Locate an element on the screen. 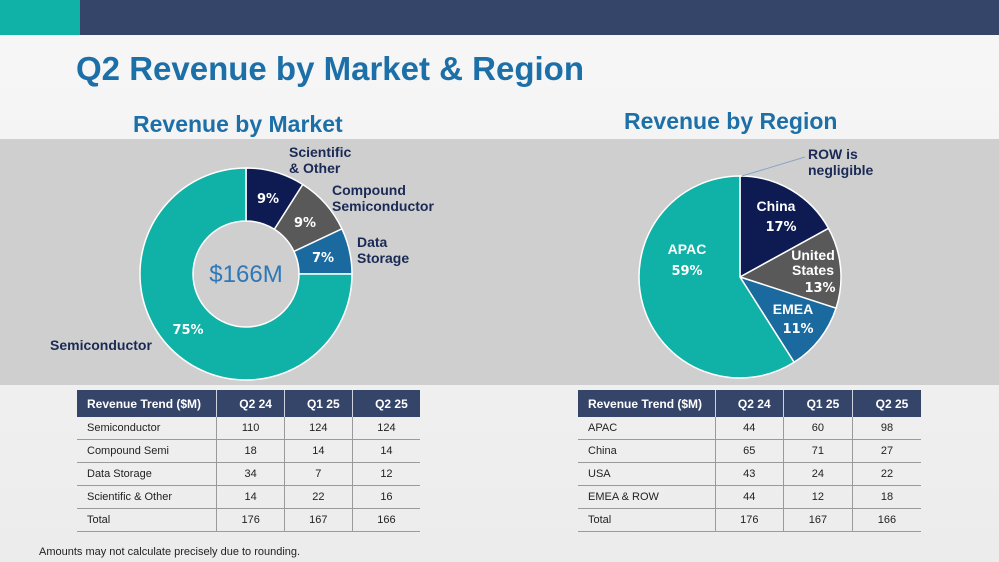 This screenshot has height=562, width=999. table-cell: APAC is located at coordinates (647, 428).